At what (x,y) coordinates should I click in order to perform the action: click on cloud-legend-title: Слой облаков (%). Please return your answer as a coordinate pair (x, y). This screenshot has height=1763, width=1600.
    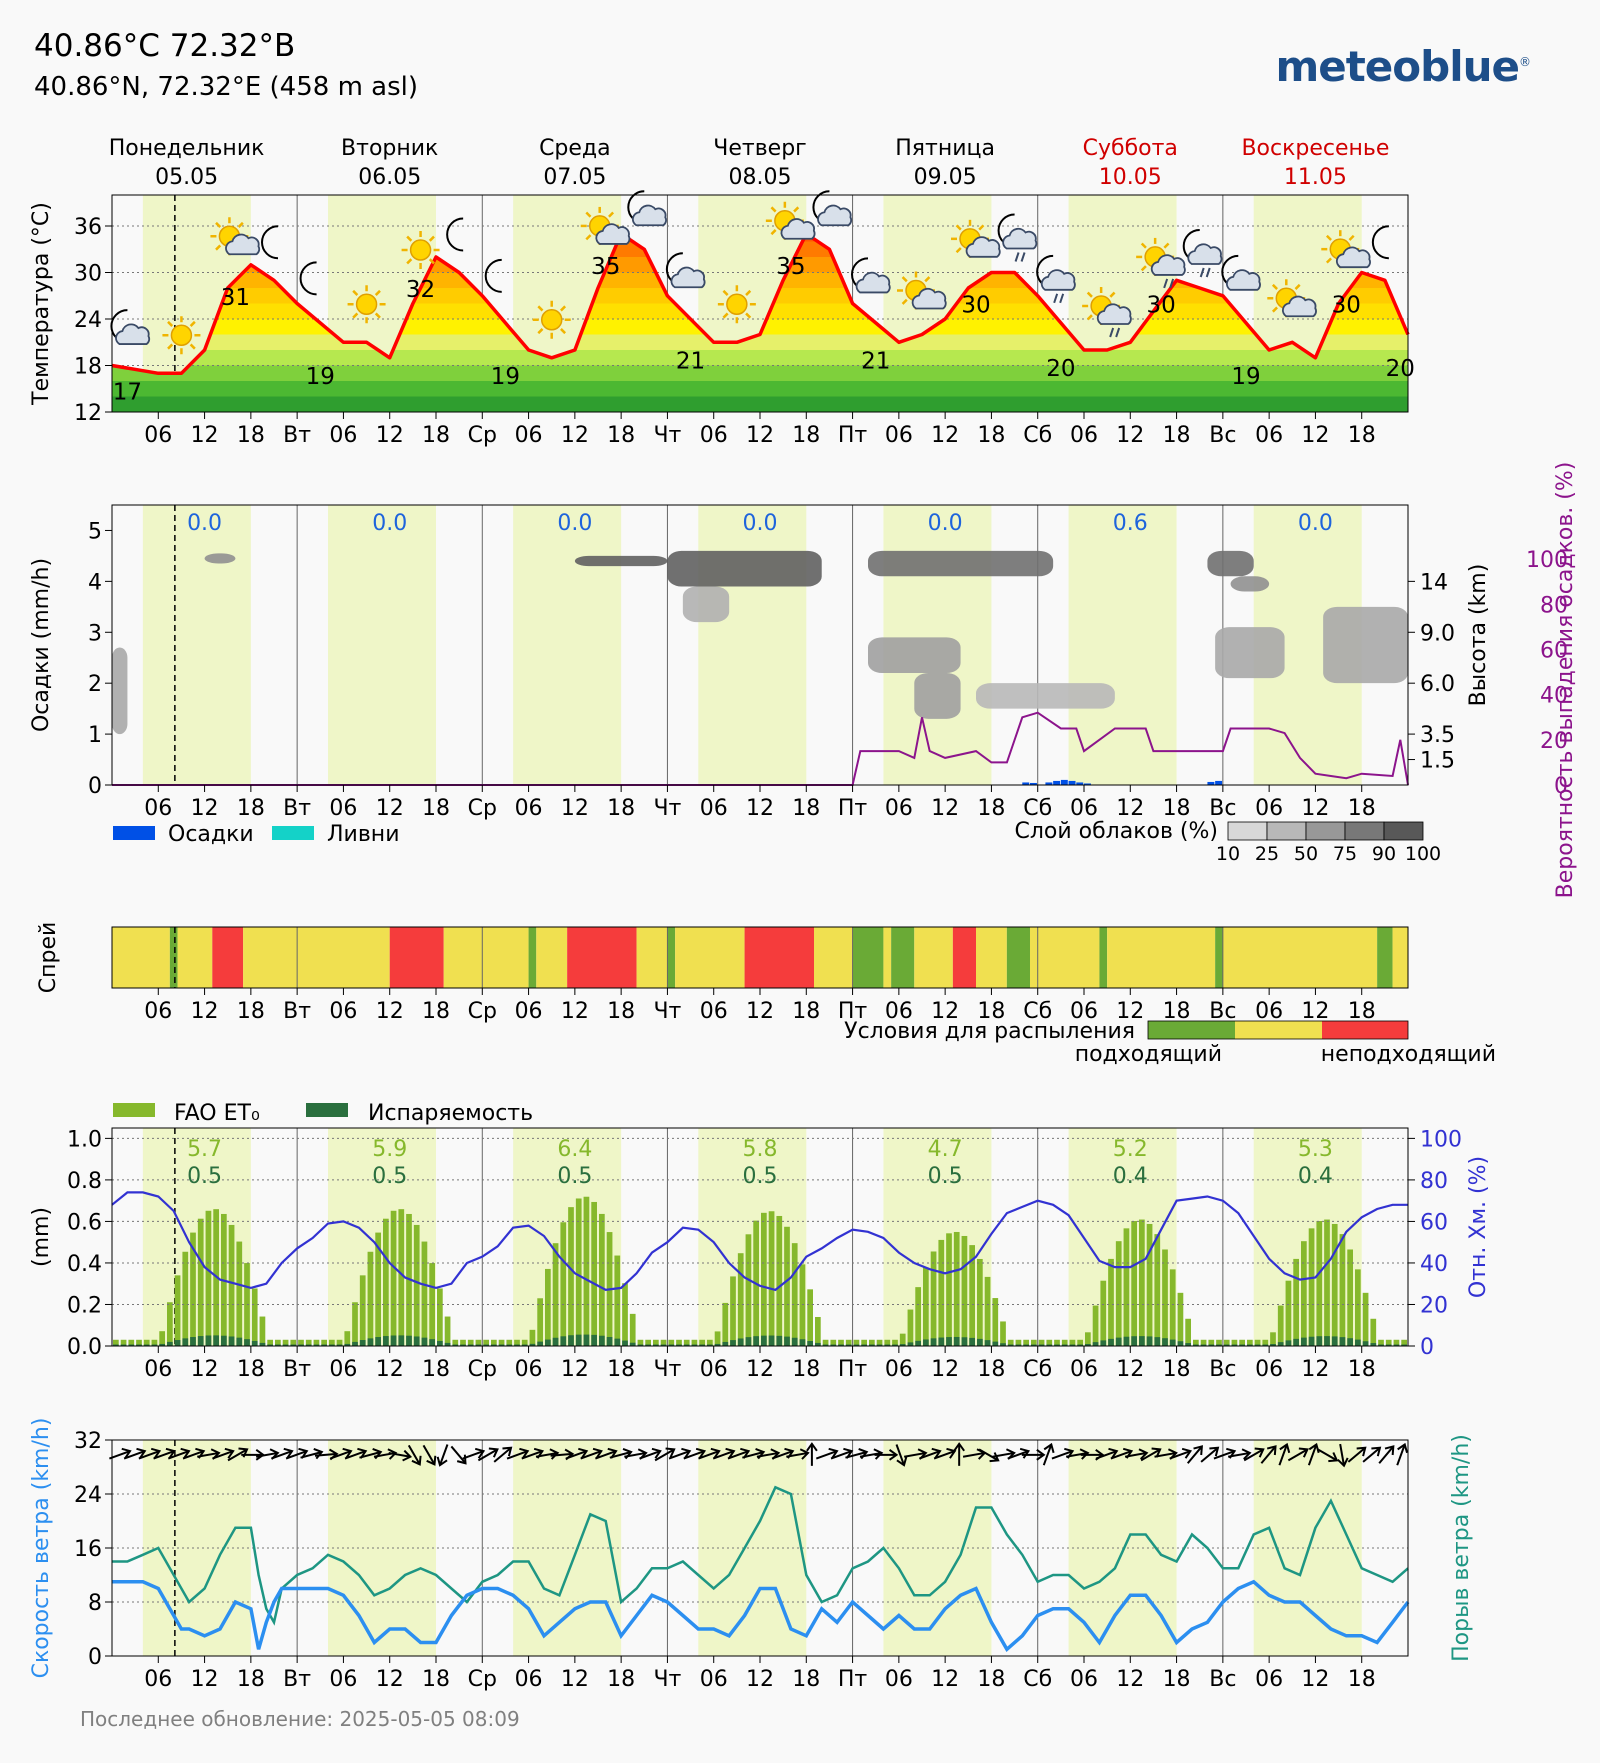
    Looking at the image, I should click on (1116, 831).